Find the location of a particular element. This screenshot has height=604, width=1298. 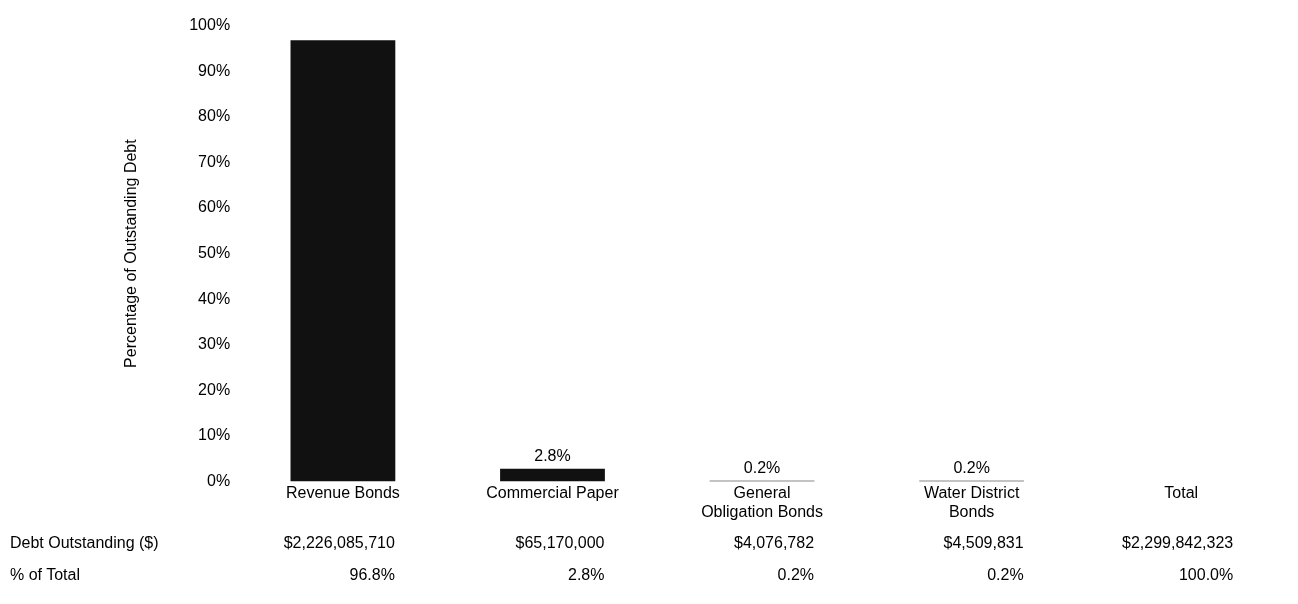

y-tick-label: 60% is located at coordinates (214, 207).